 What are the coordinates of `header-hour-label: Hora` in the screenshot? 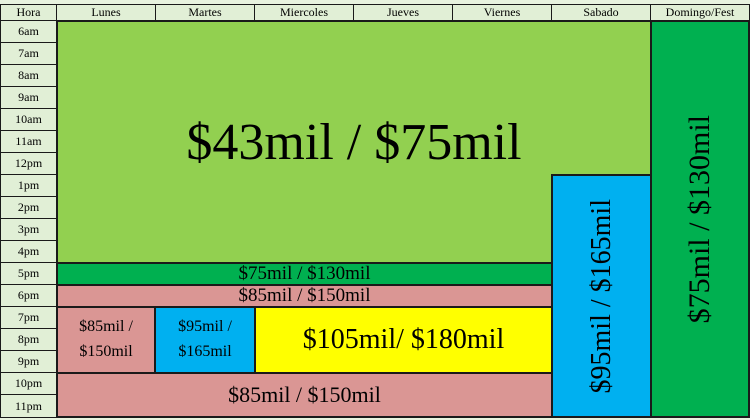 It's located at (28, 12).